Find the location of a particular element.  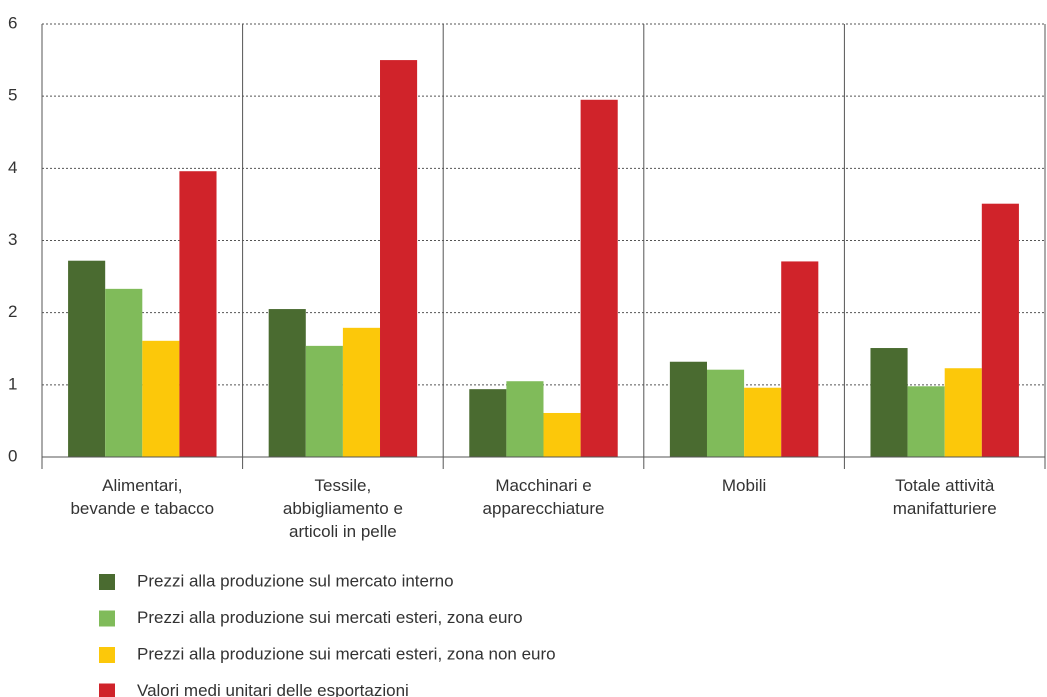

x-tick-label: Mobili is located at coordinates (744, 485).